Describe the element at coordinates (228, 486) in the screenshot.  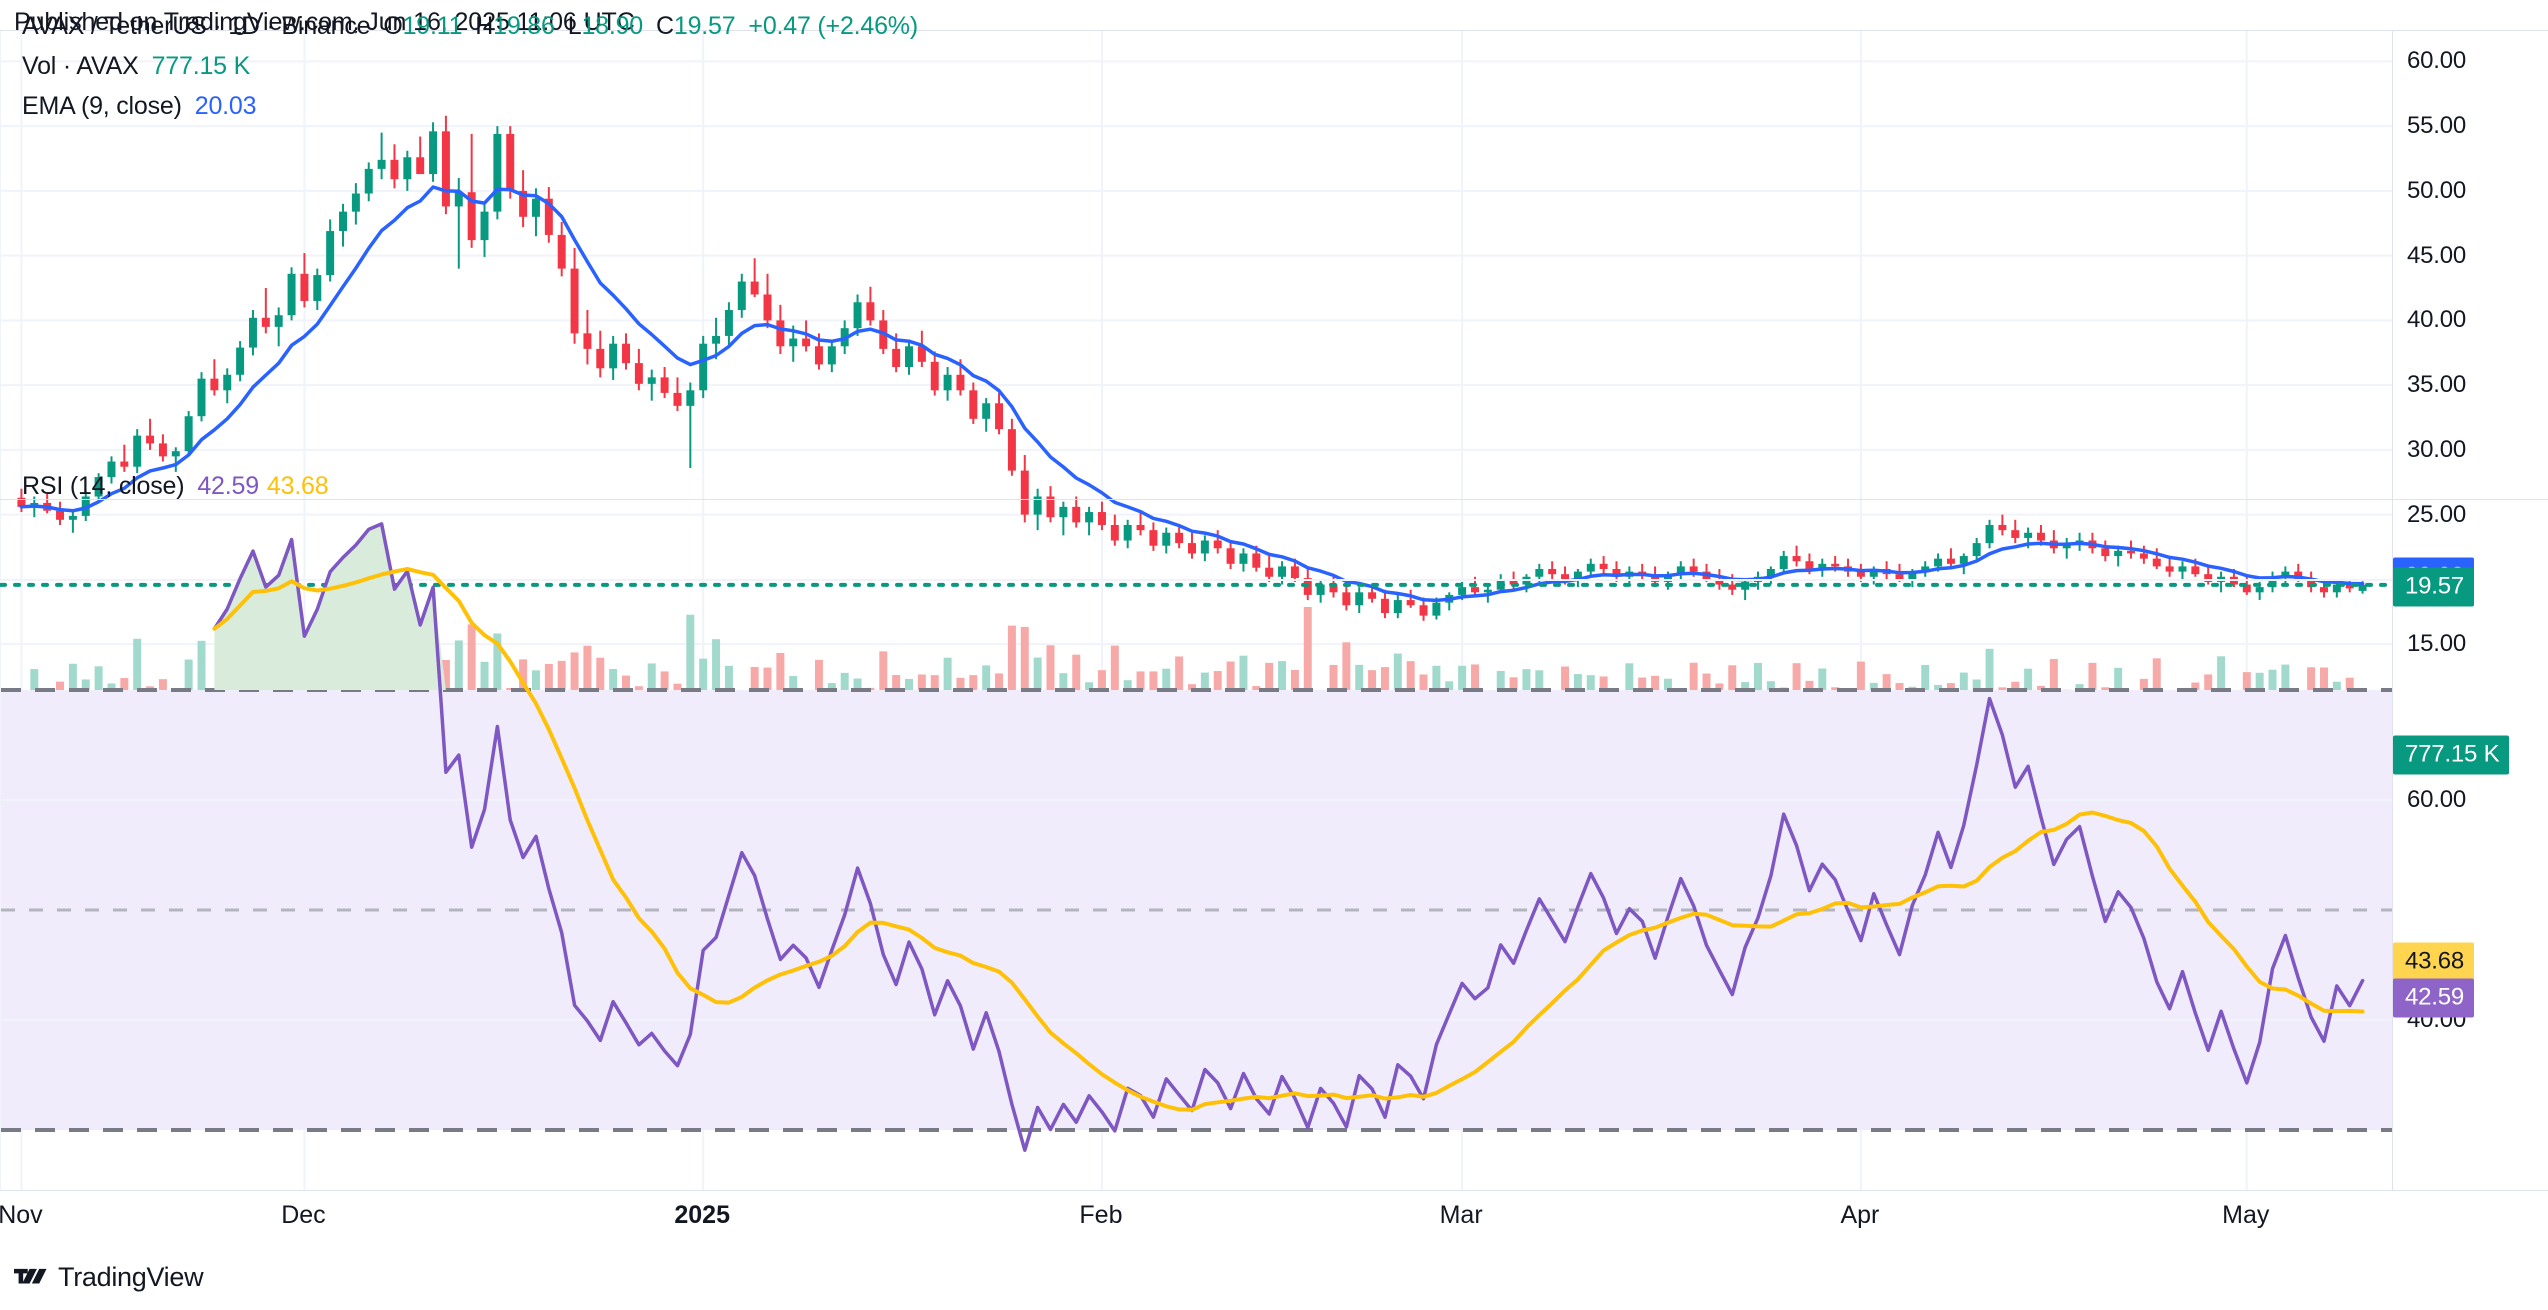
I see `legend-rsi-value: 42.59` at that location.